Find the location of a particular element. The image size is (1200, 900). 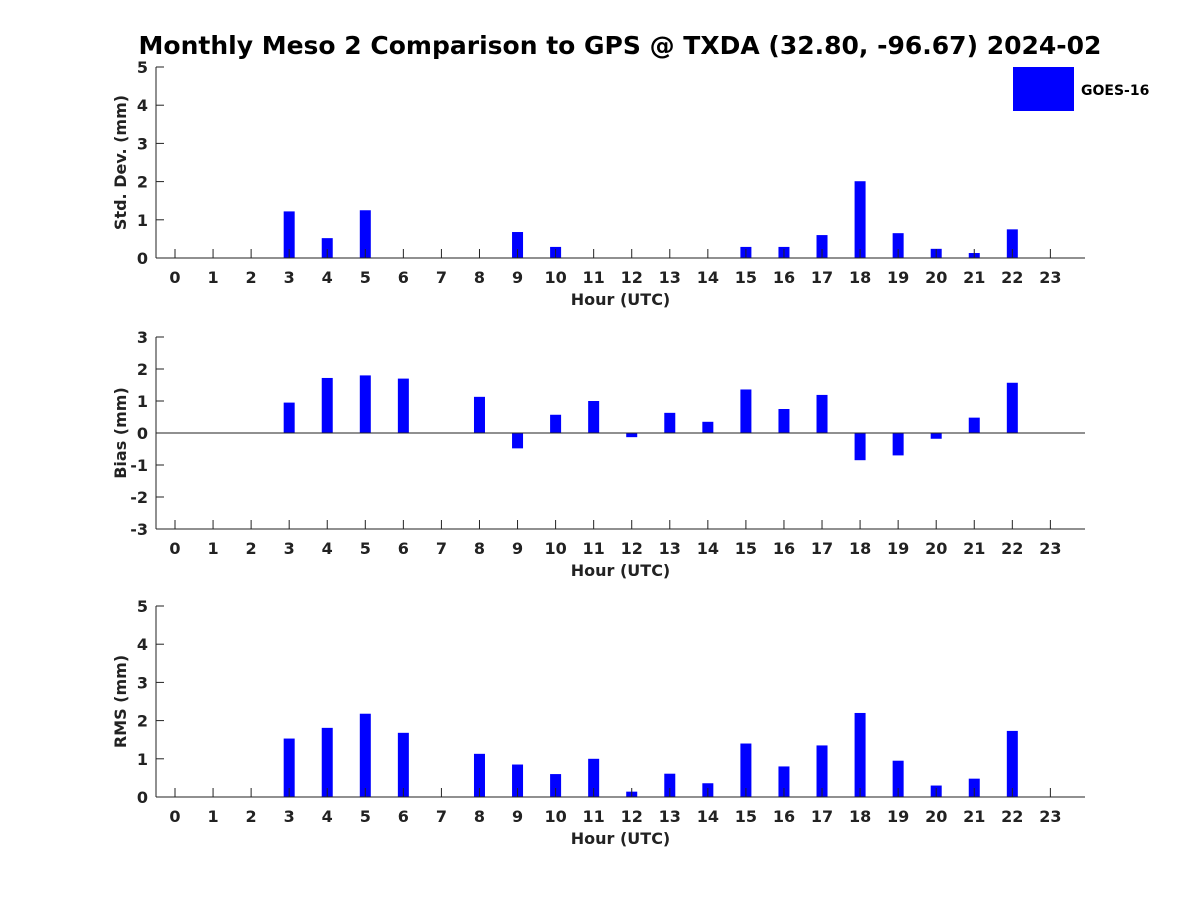

rms-x-tick-label: 15 is located at coordinates (746, 816).